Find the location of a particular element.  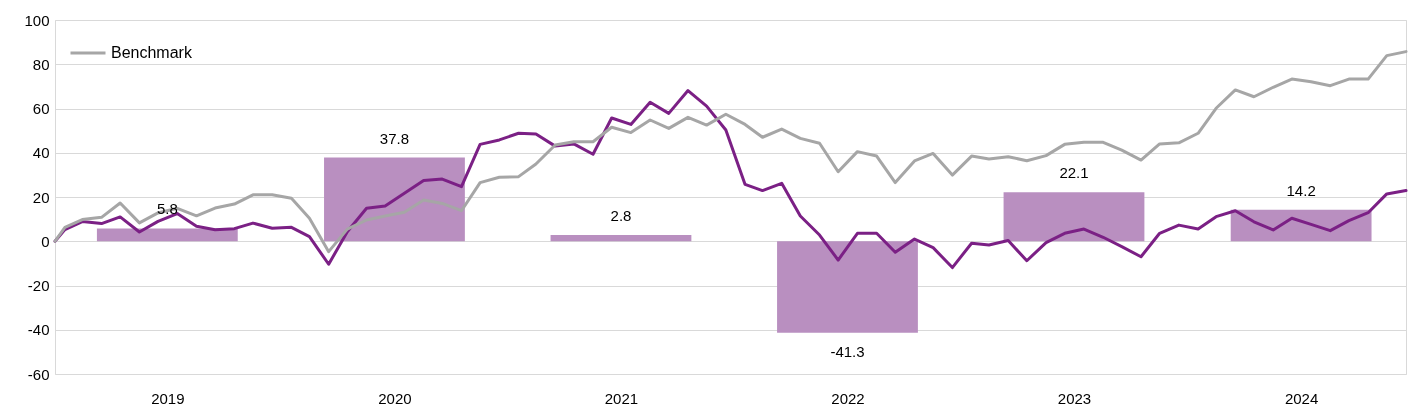

y-tick-label: 20 is located at coordinates (41, 197).